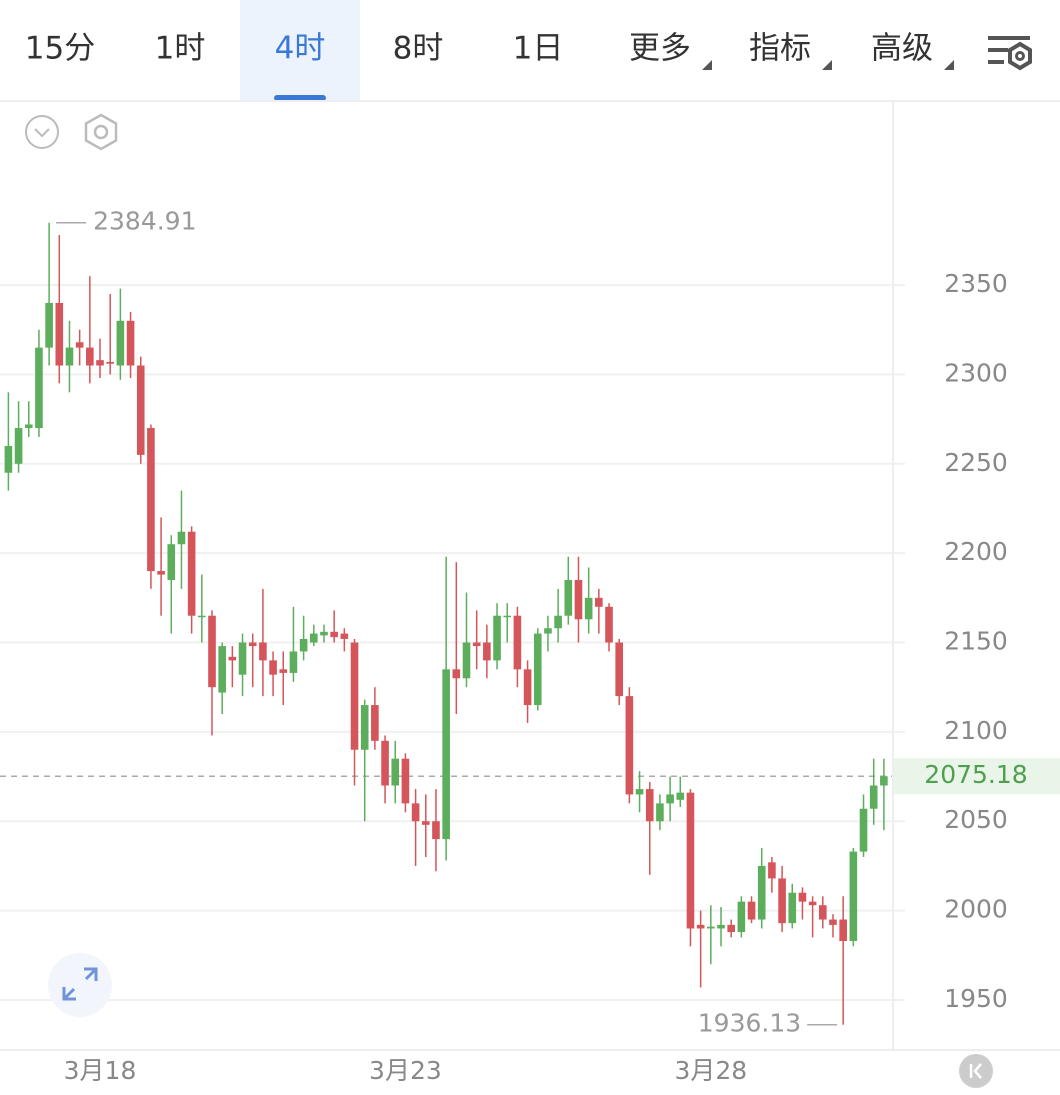  Describe the element at coordinates (101, 132) in the screenshot. I see `settings-button` at that location.